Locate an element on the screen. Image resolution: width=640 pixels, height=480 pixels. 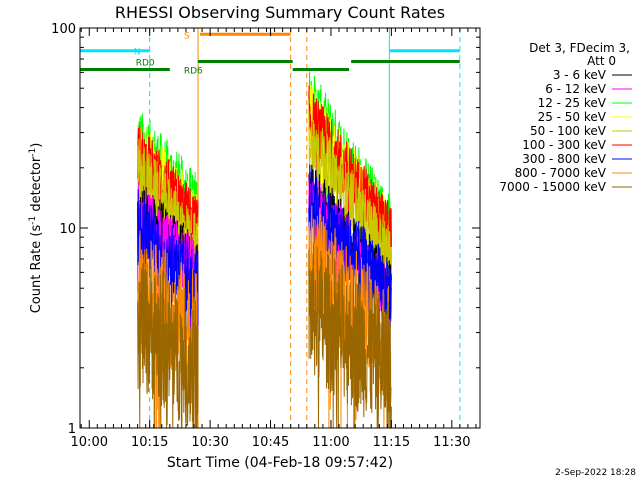
legend-entry-label-8: 800 - 7000 keV is located at coordinates (561, 173).